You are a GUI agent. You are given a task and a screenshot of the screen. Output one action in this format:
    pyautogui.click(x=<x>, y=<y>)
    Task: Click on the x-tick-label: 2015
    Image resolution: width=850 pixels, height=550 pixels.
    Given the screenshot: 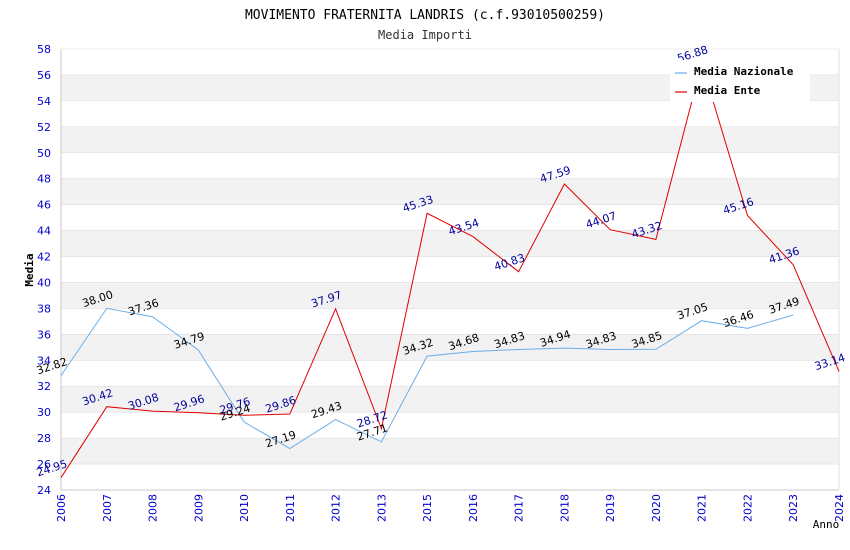 What is the action you would take?
    pyautogui.click(x=427, y=508)
    